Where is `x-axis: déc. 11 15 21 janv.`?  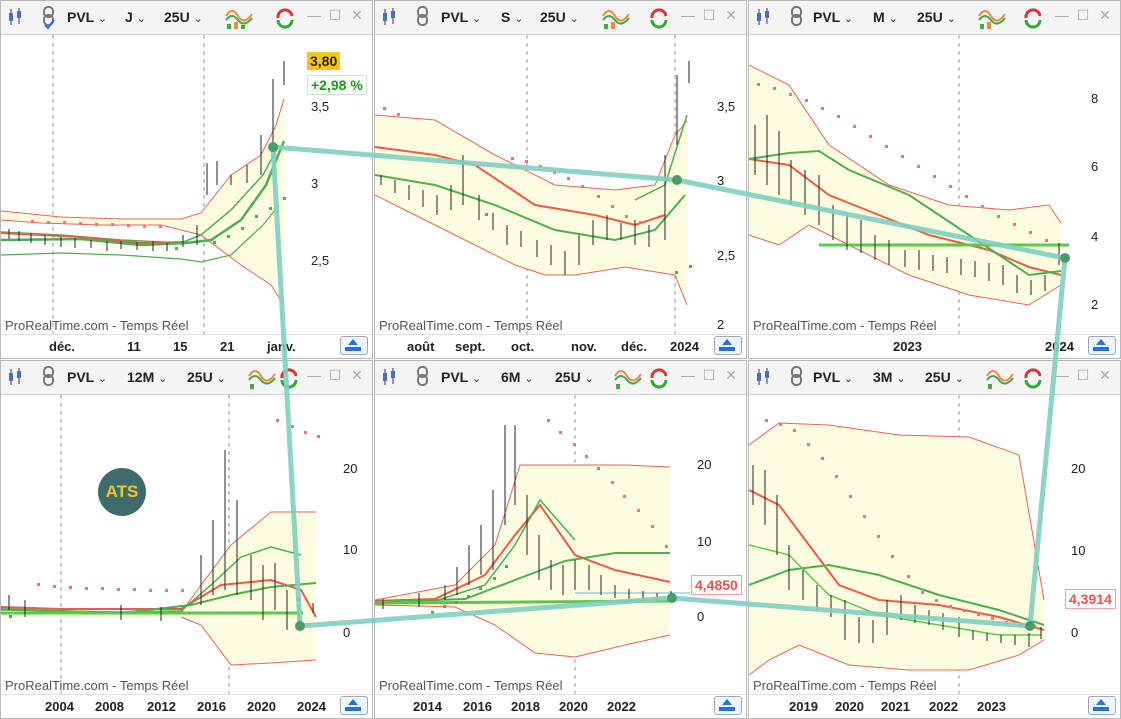 x-axis: déc. 11 15 21 janv. is located at coordinates (186, 346).